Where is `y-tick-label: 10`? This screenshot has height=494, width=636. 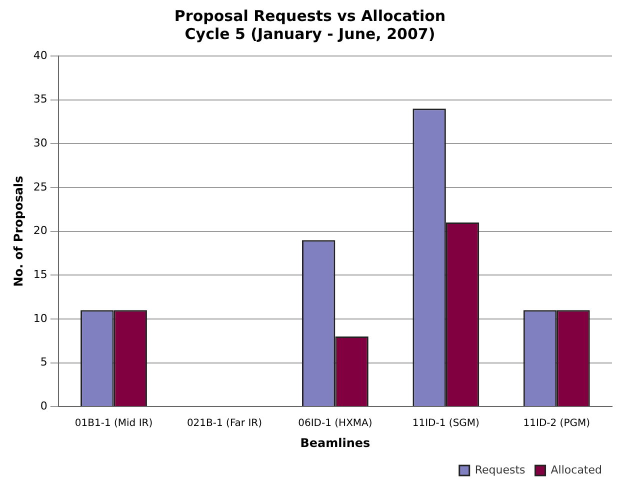
y-tick-label: 10 is located at coordinates (40, 318).